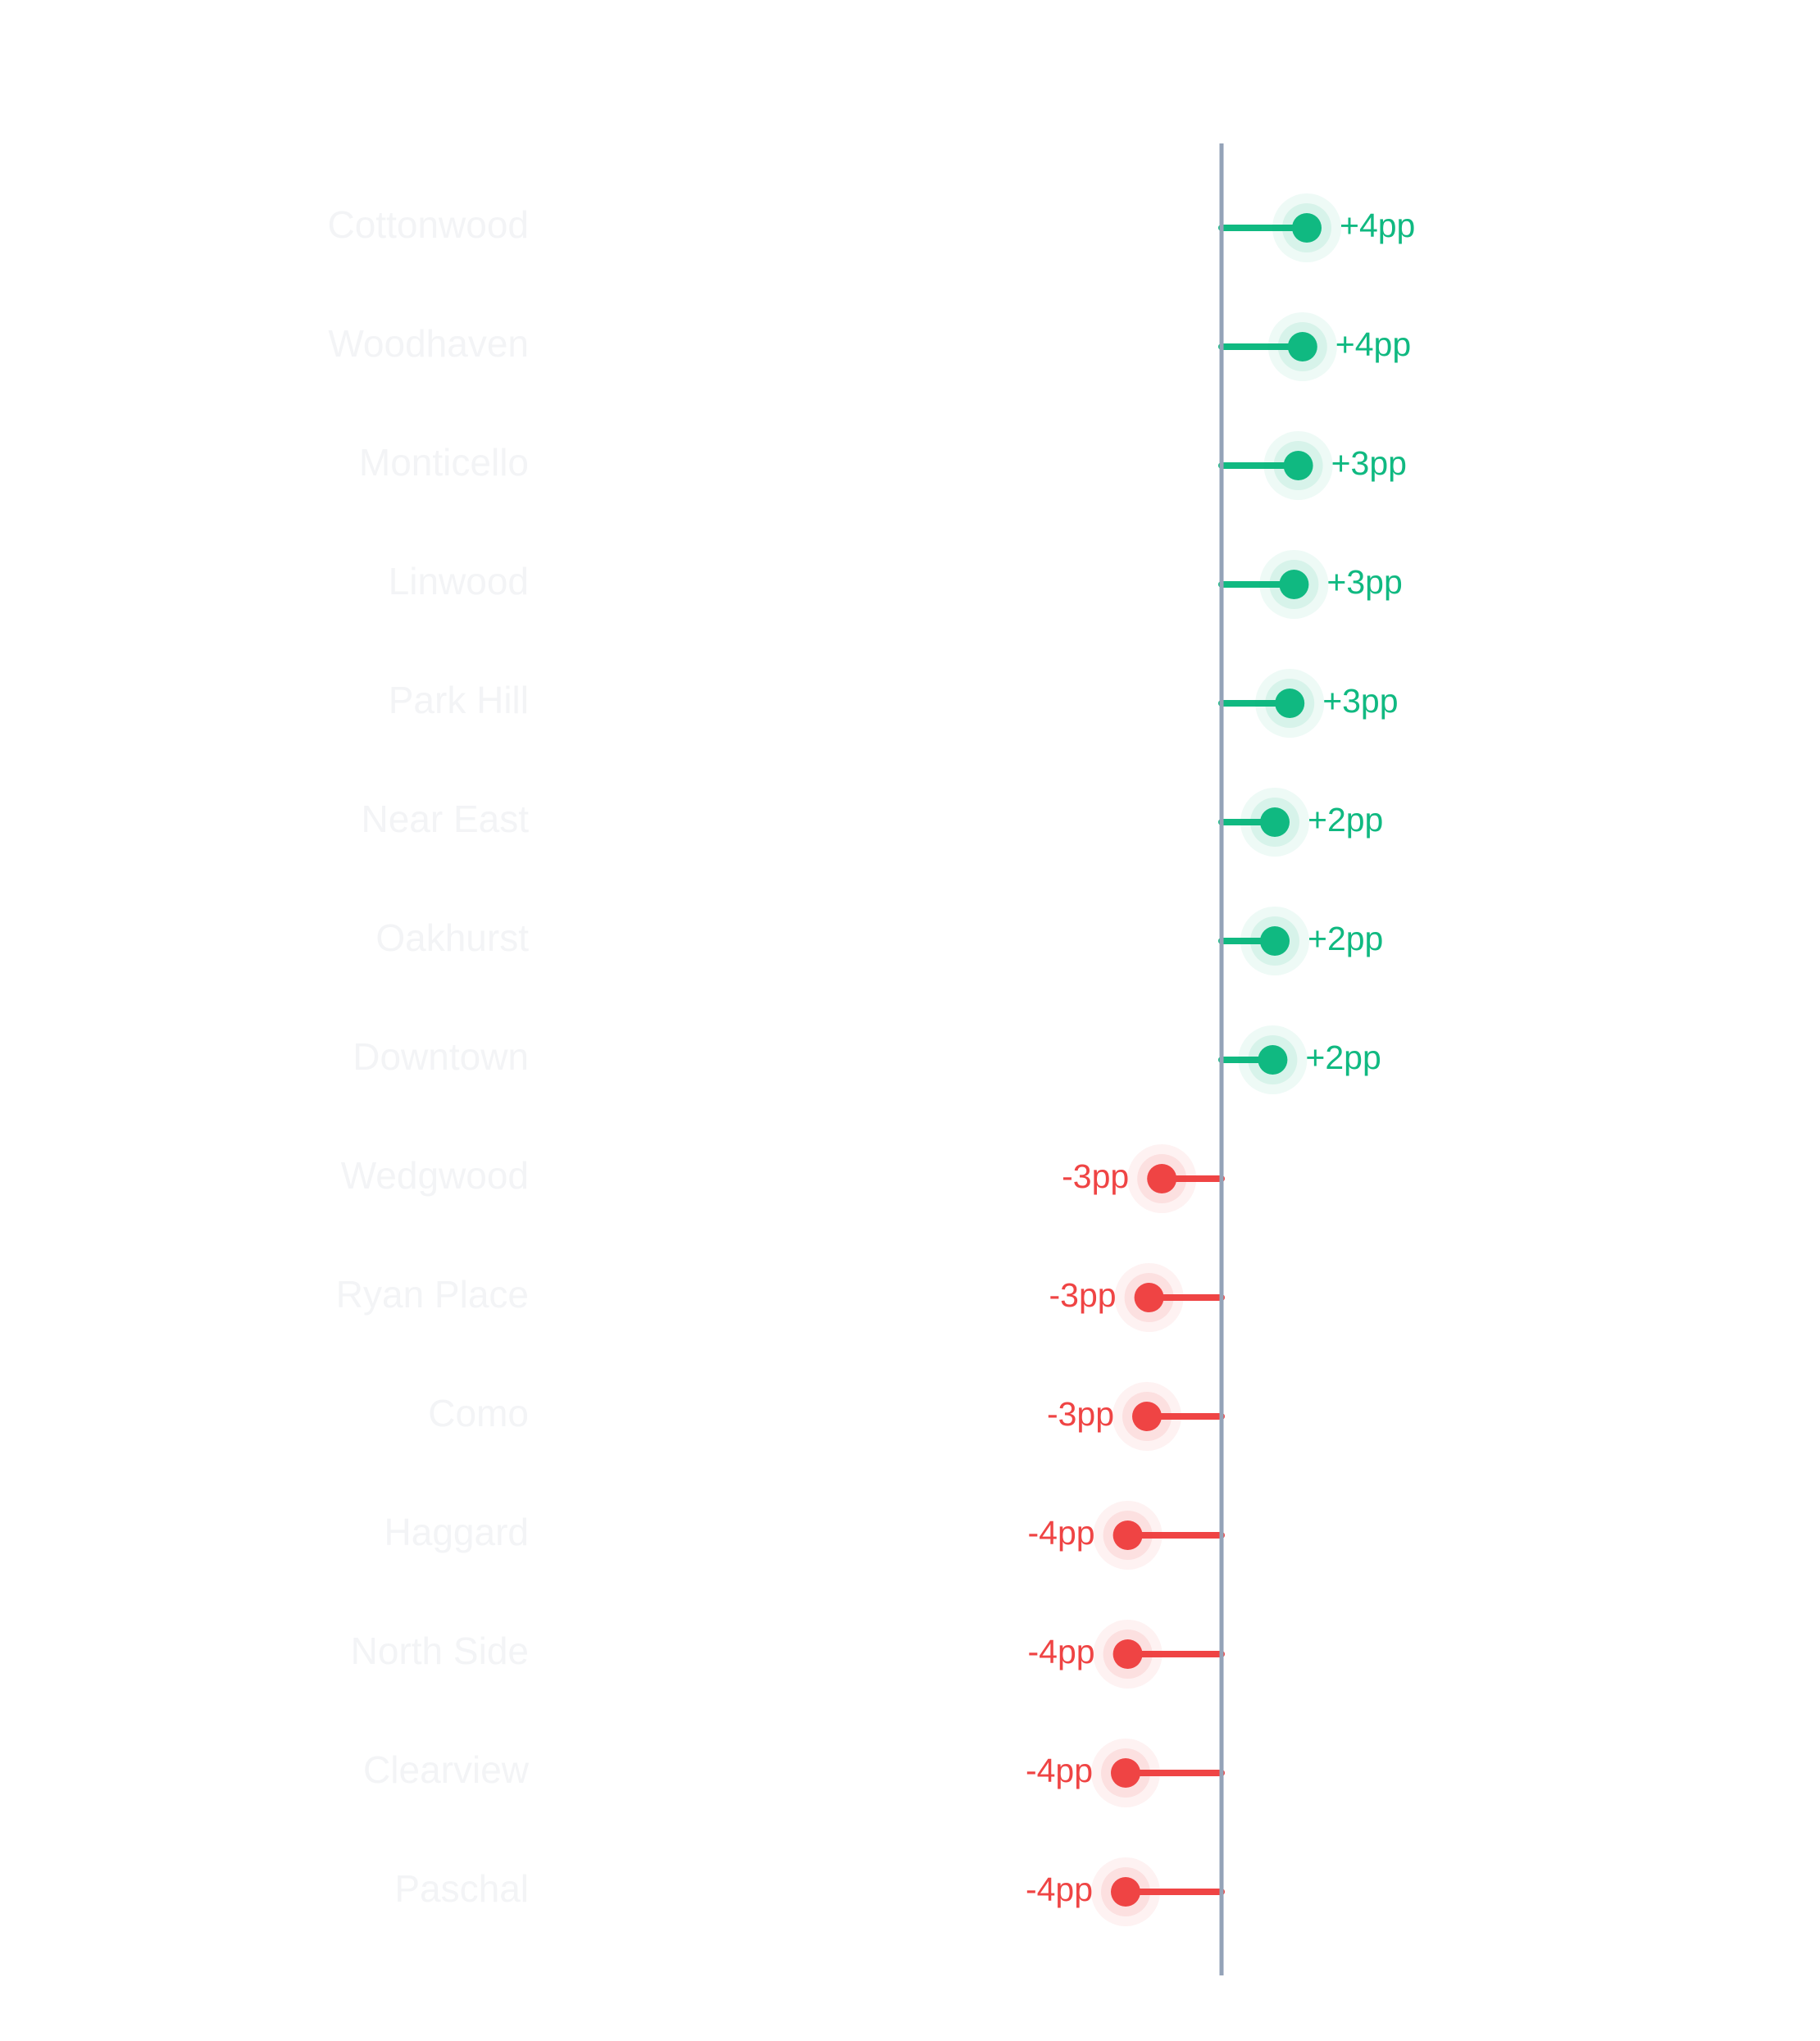 This screenshot has height=2041, width=1820. What do you see at coordinates (432, 1294) in the screenshot?
I see `category-label-ryan-place: Ryan Place` at bounding box center [432, 1294].